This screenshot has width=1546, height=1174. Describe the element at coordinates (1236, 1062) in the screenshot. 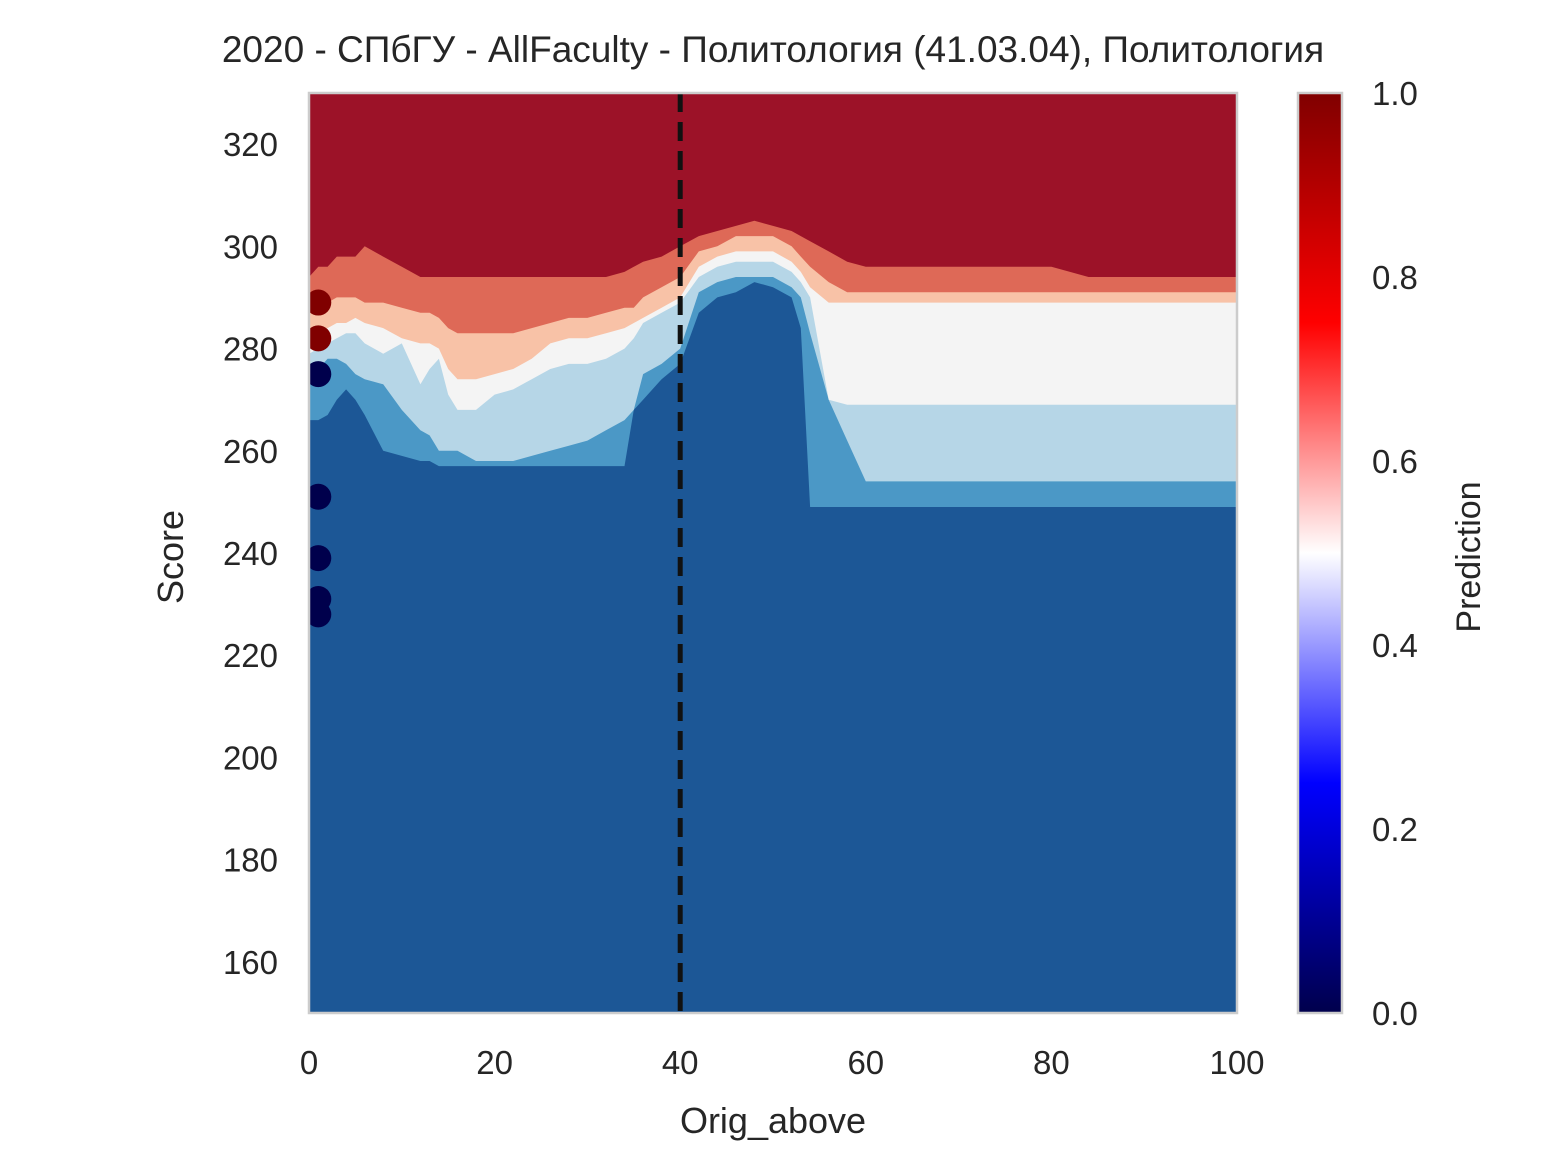

I see `x-tick-label: 100` at that location.